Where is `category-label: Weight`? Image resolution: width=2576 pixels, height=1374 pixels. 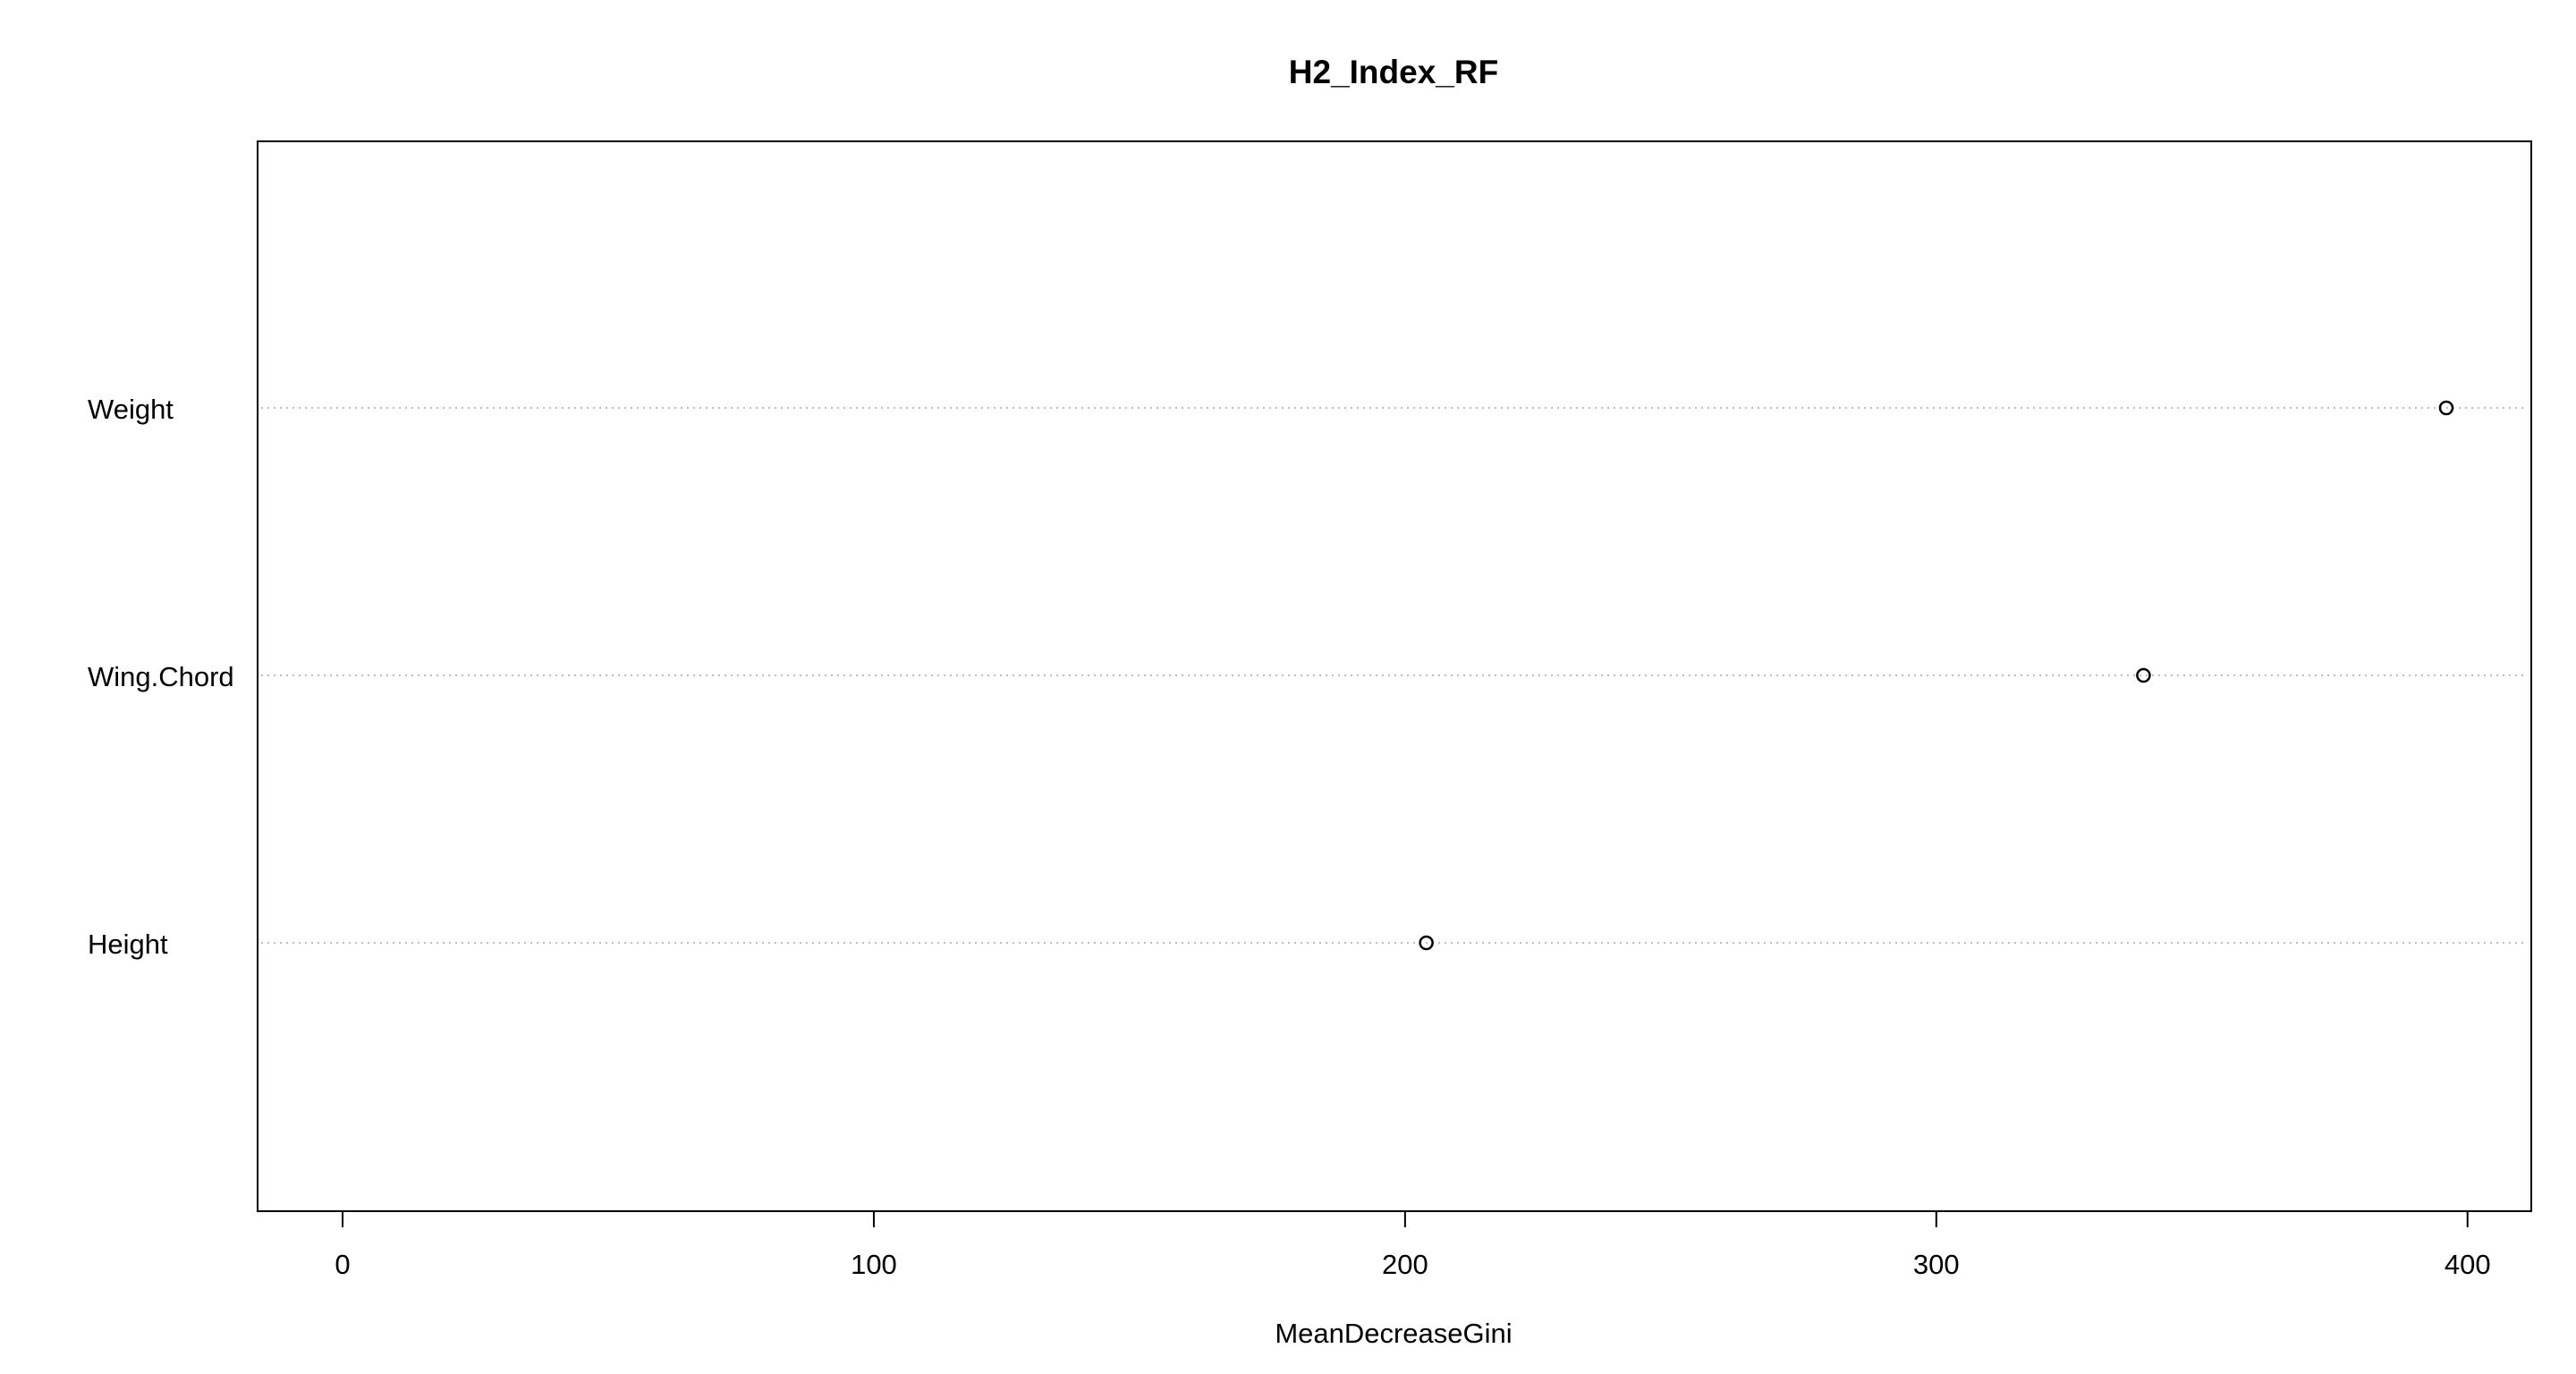
category-label: Weight is located at coordinates (131, 409).